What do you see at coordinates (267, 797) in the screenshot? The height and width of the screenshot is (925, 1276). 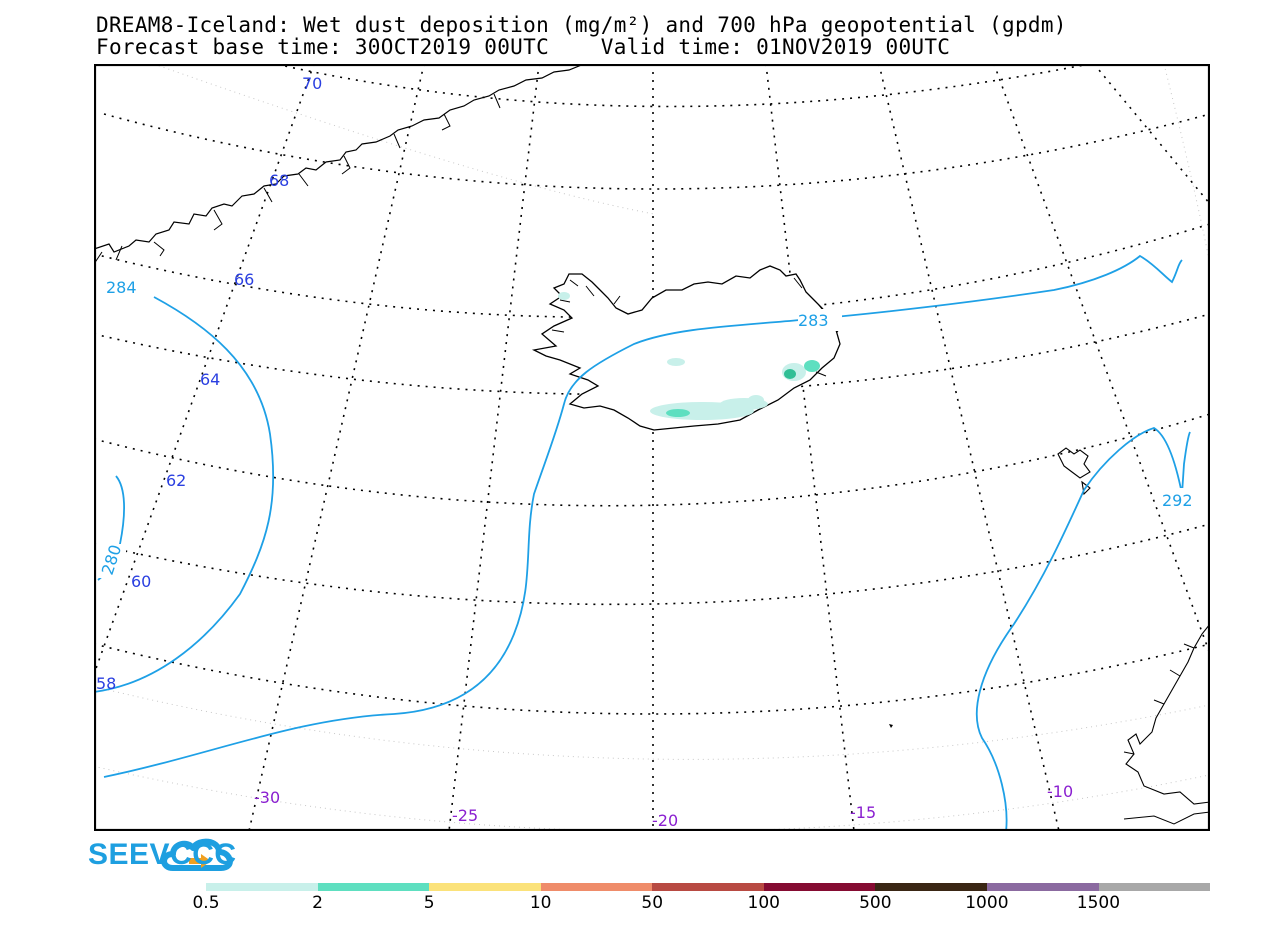 I see `lon-label-minus30: -30` at bounding box center [267, 797].